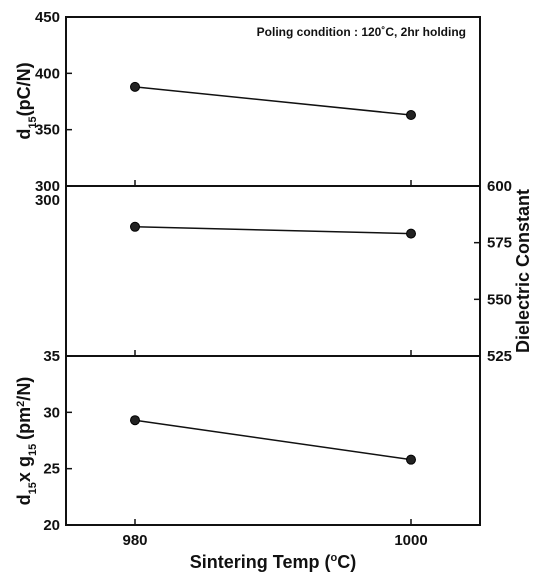  What do you see at coordinates (51, 525) in the screenshot?
I see `y-tick-label: 20` at bounding box center [51, 525].